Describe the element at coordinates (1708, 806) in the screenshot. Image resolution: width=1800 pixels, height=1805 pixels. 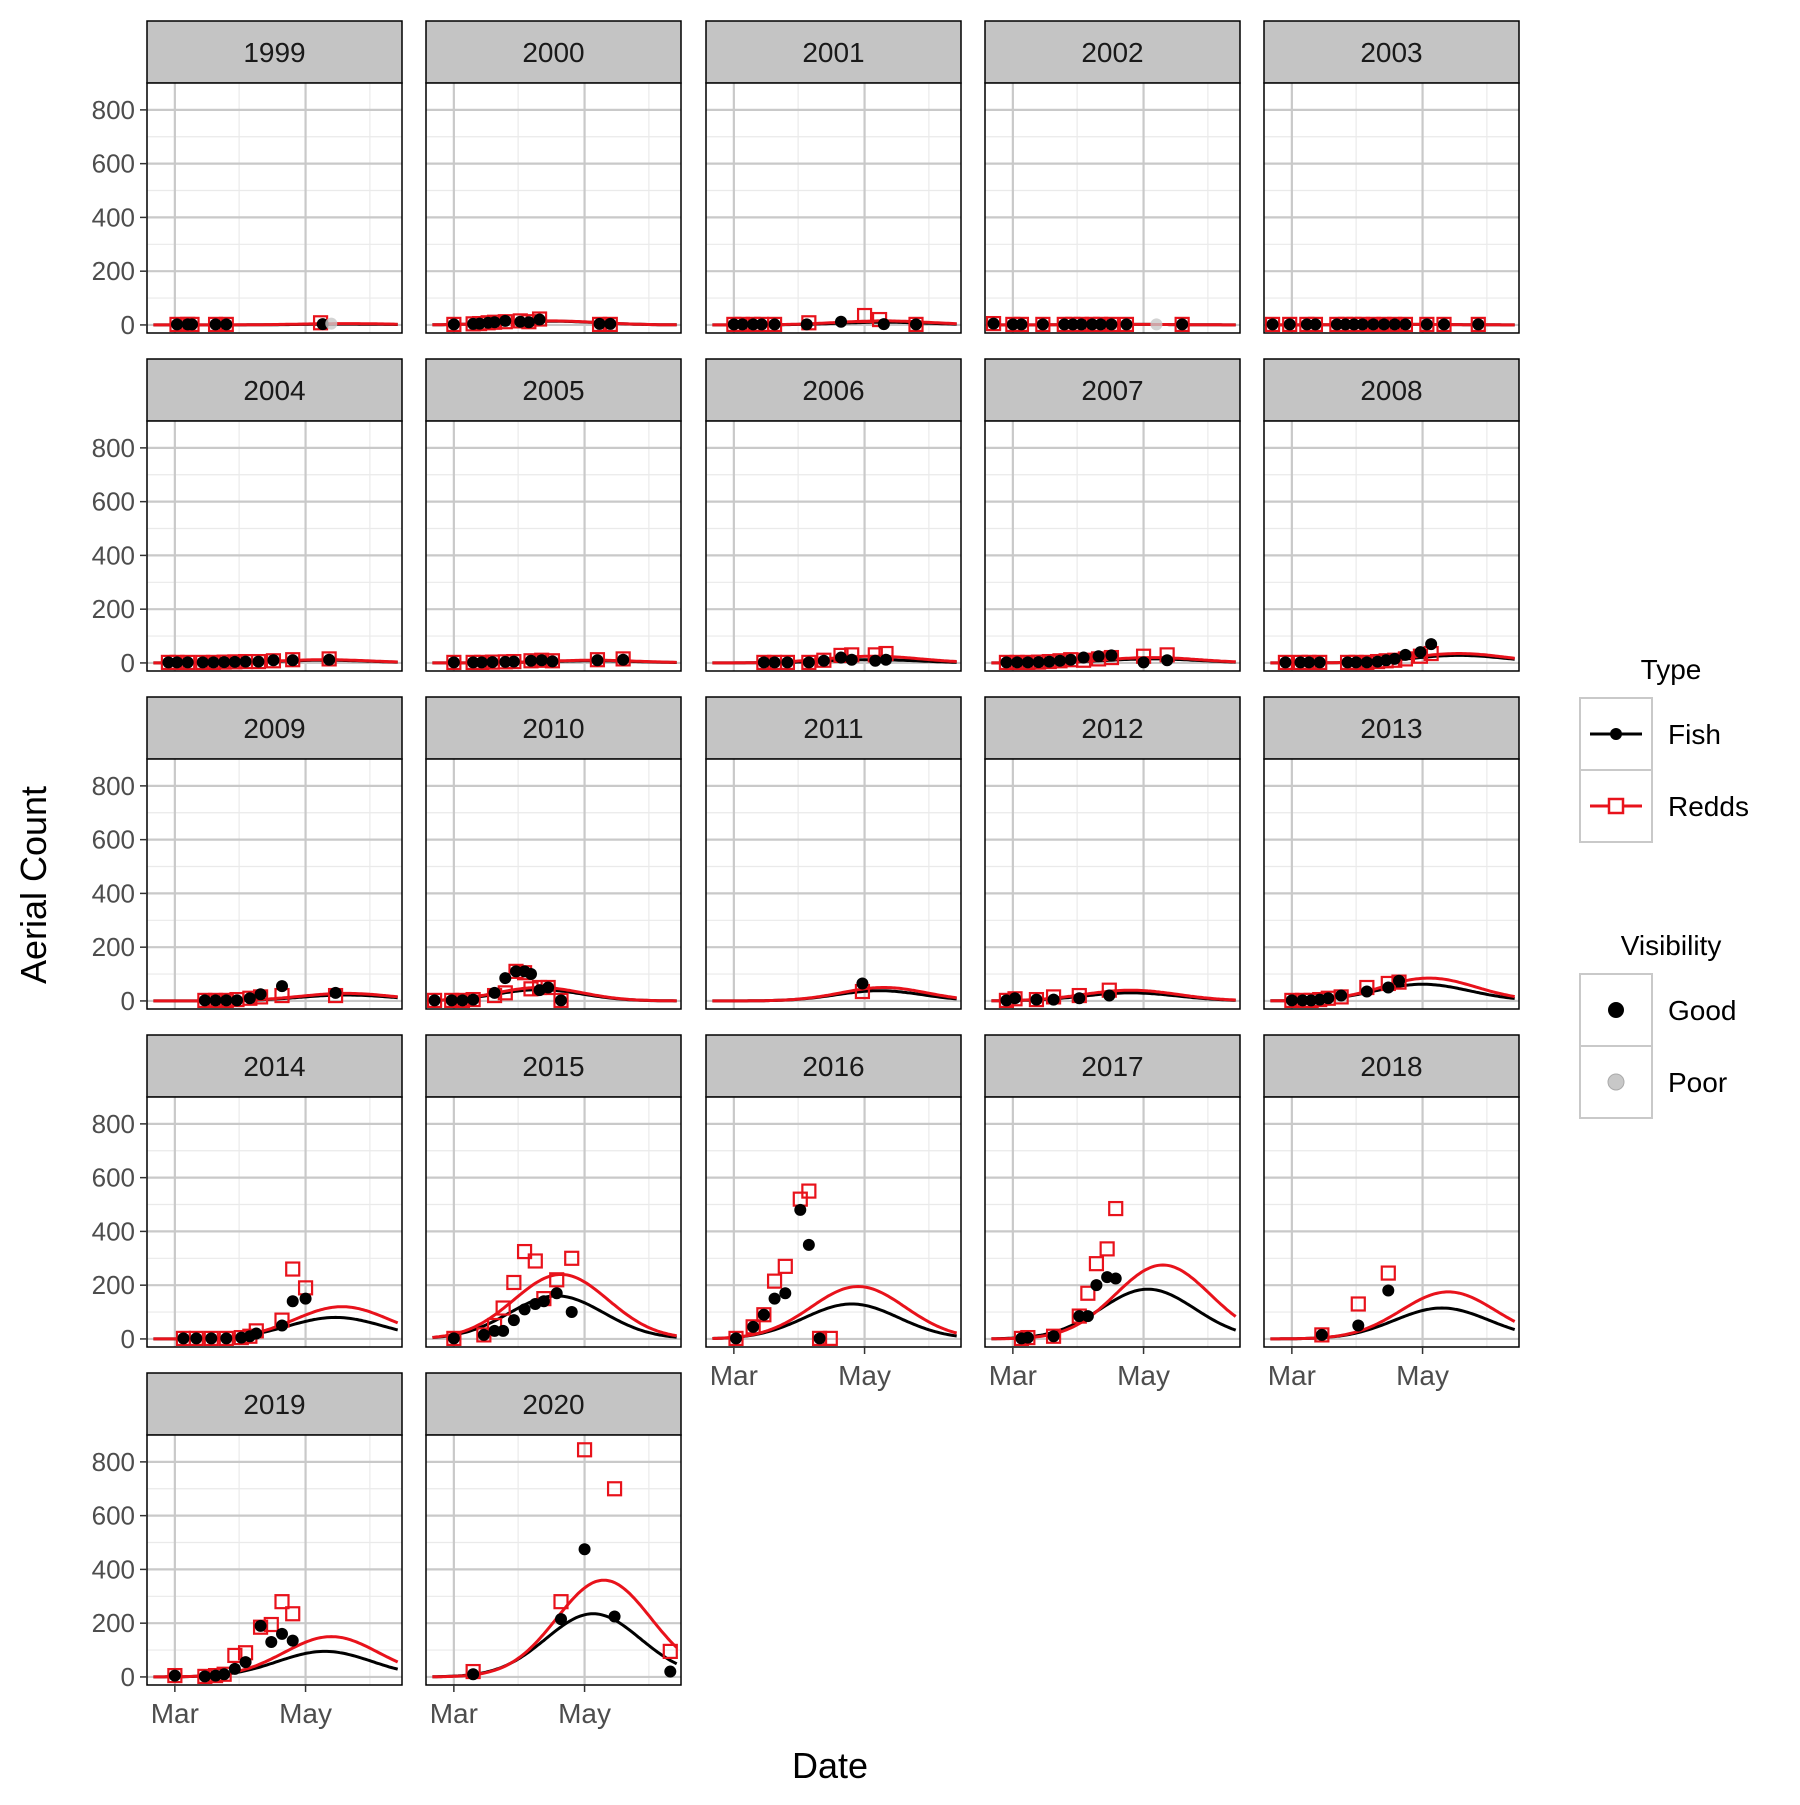
I see `legend-redds-label: Redds` at that location.